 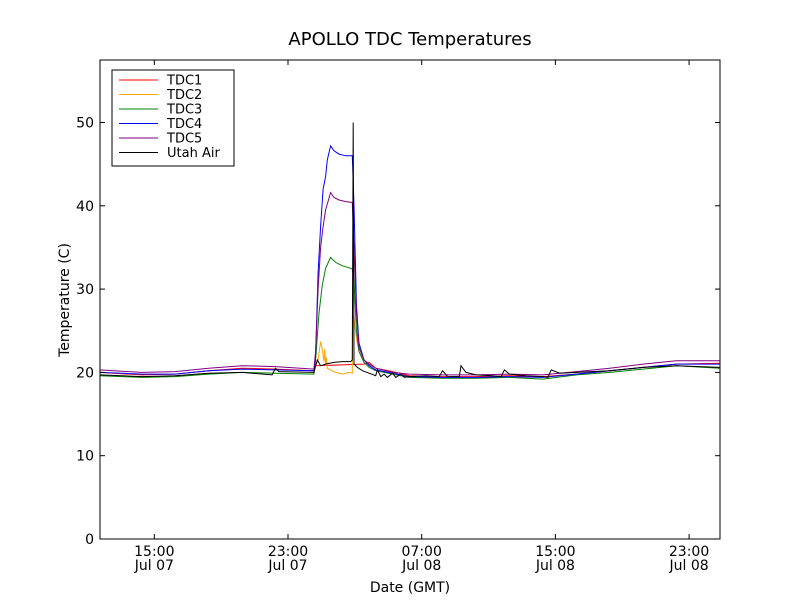 I want to click on legend-label: TDC2, so click(x=184, y=95).